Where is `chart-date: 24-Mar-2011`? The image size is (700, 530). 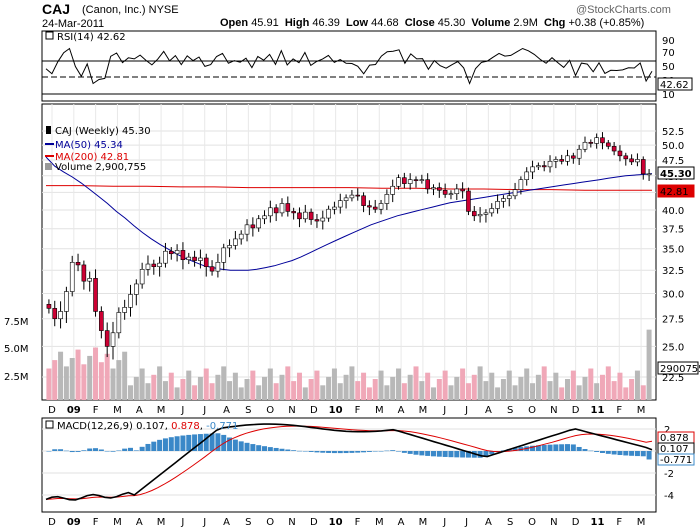
chart-date: 24-Mar-2011 is located at coordinates (73, 24).